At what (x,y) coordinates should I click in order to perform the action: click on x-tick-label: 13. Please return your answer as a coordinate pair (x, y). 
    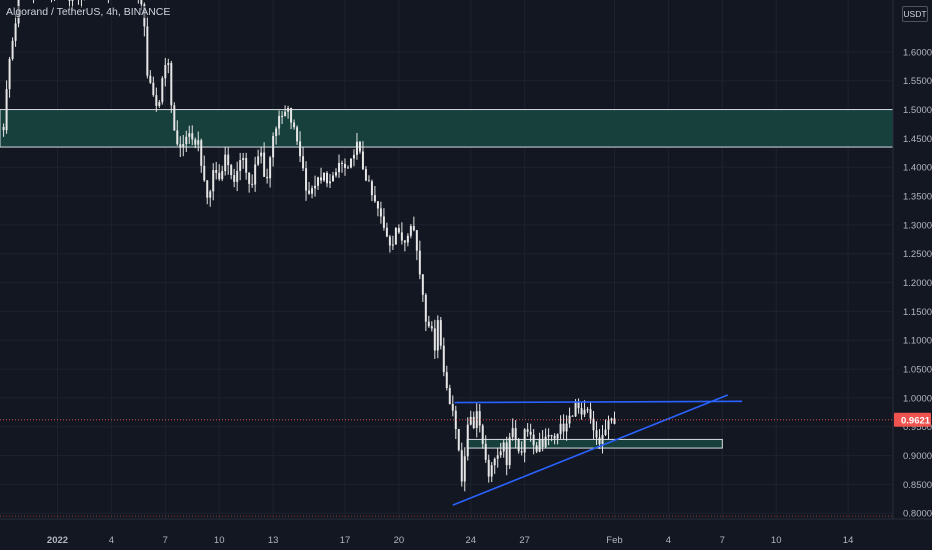
    Looking at the image, I should click on (273, 540).